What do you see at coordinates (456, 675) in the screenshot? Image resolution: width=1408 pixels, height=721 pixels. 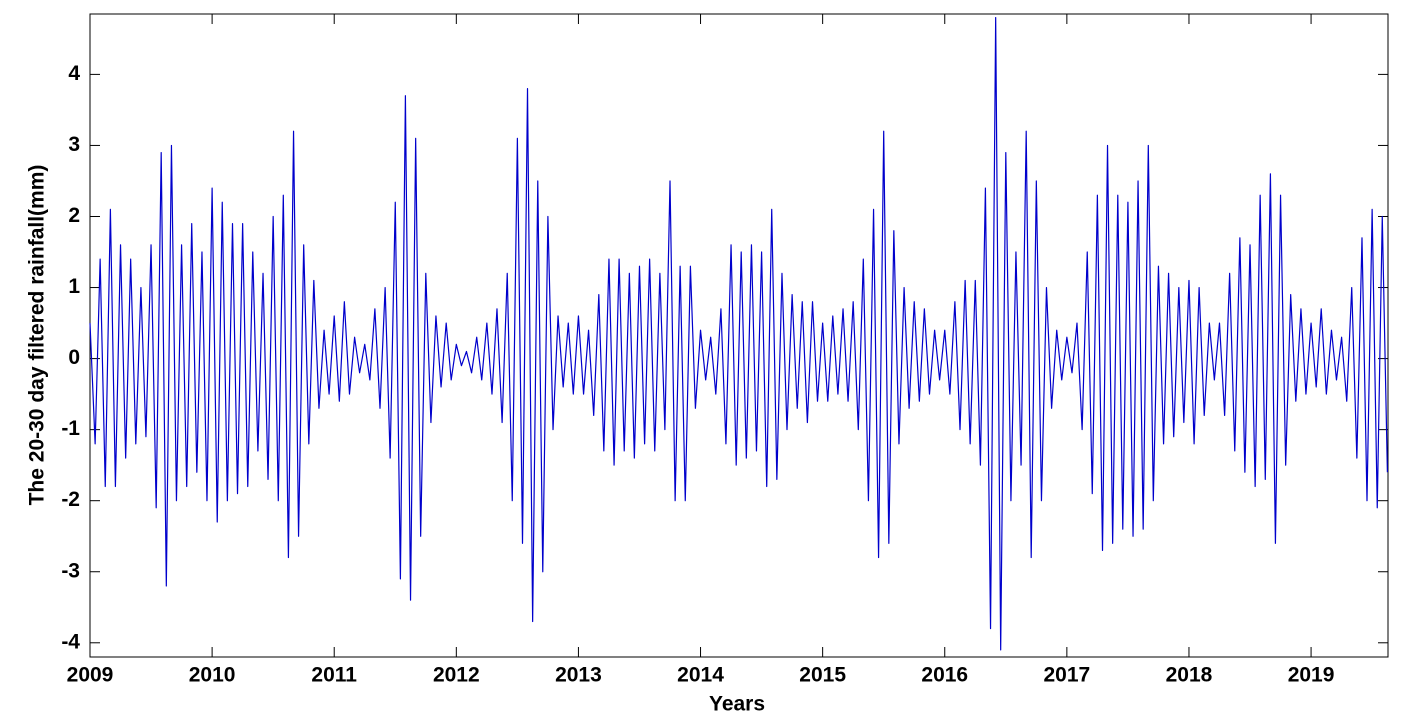 I see `x-tick-label: 2012` at bounding box center [456, 675].